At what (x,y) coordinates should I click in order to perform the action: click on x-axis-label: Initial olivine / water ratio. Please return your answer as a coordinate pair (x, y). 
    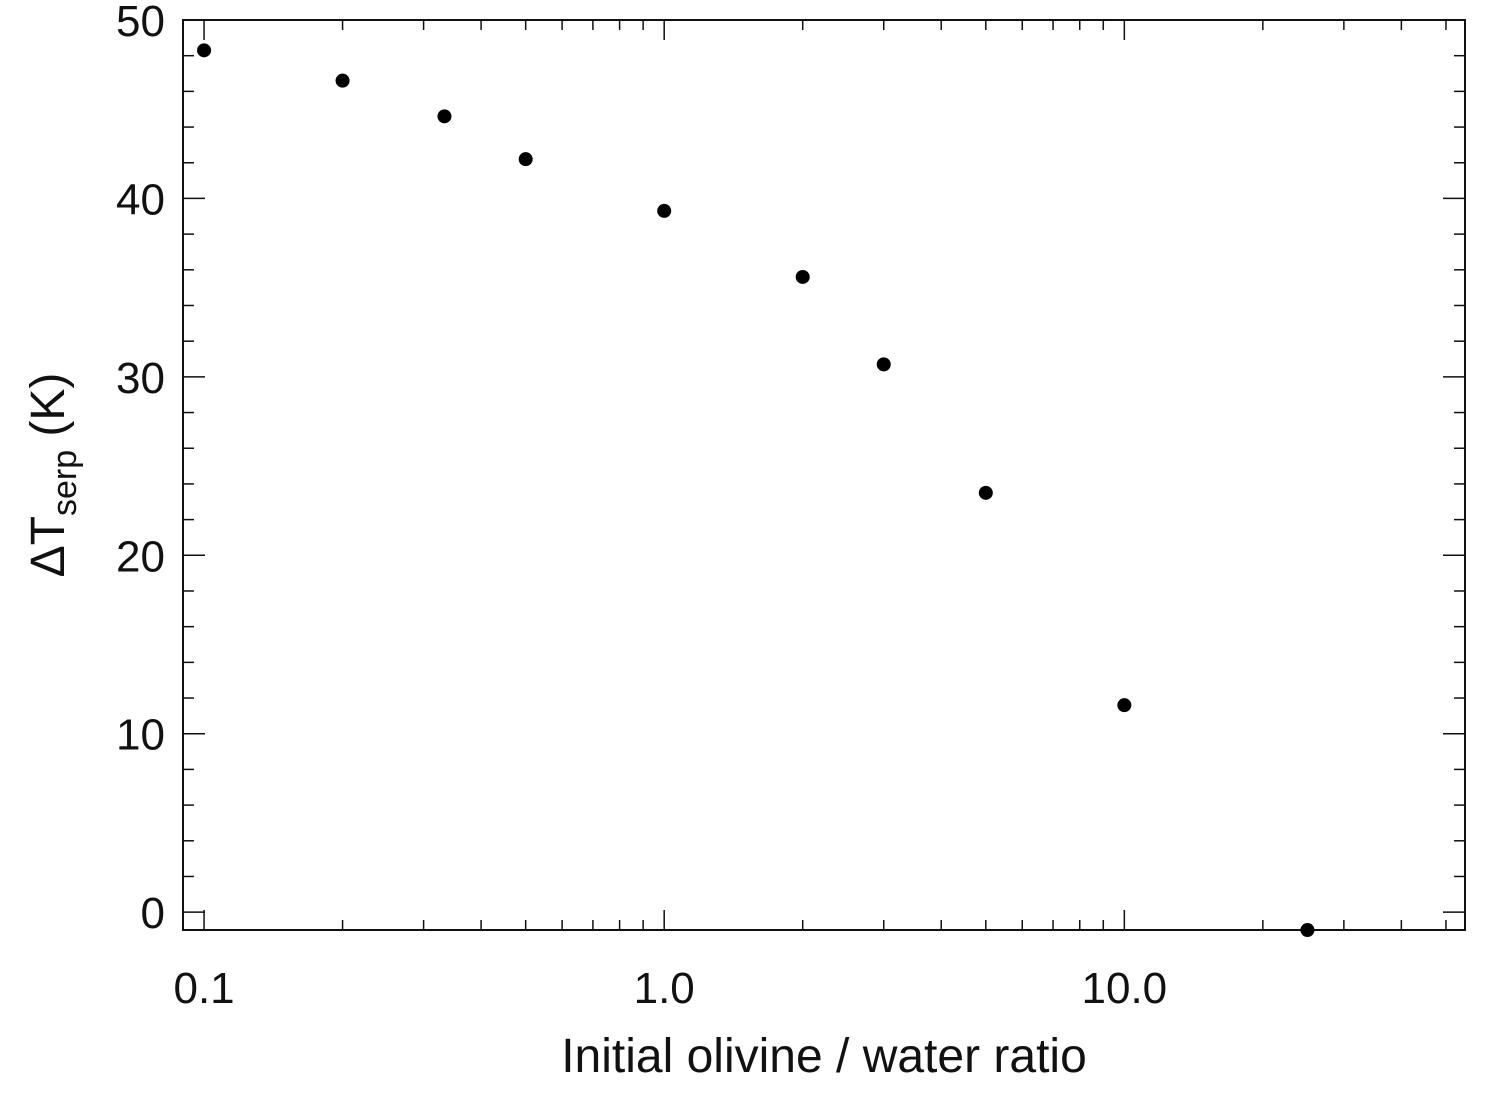
    Looking at the image, I should click on (824, 1056).